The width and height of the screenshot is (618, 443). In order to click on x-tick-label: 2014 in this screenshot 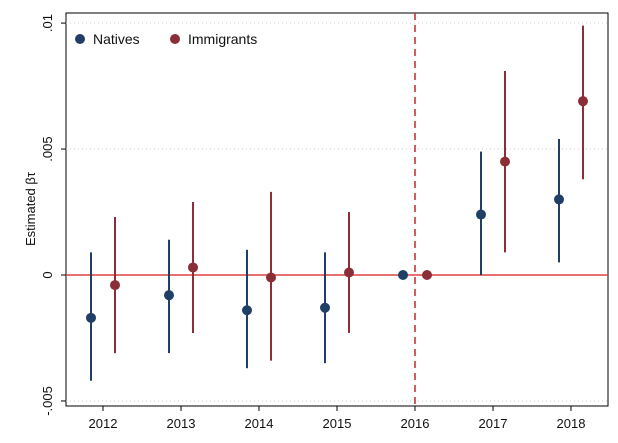, I will do `click(259, 423)`.